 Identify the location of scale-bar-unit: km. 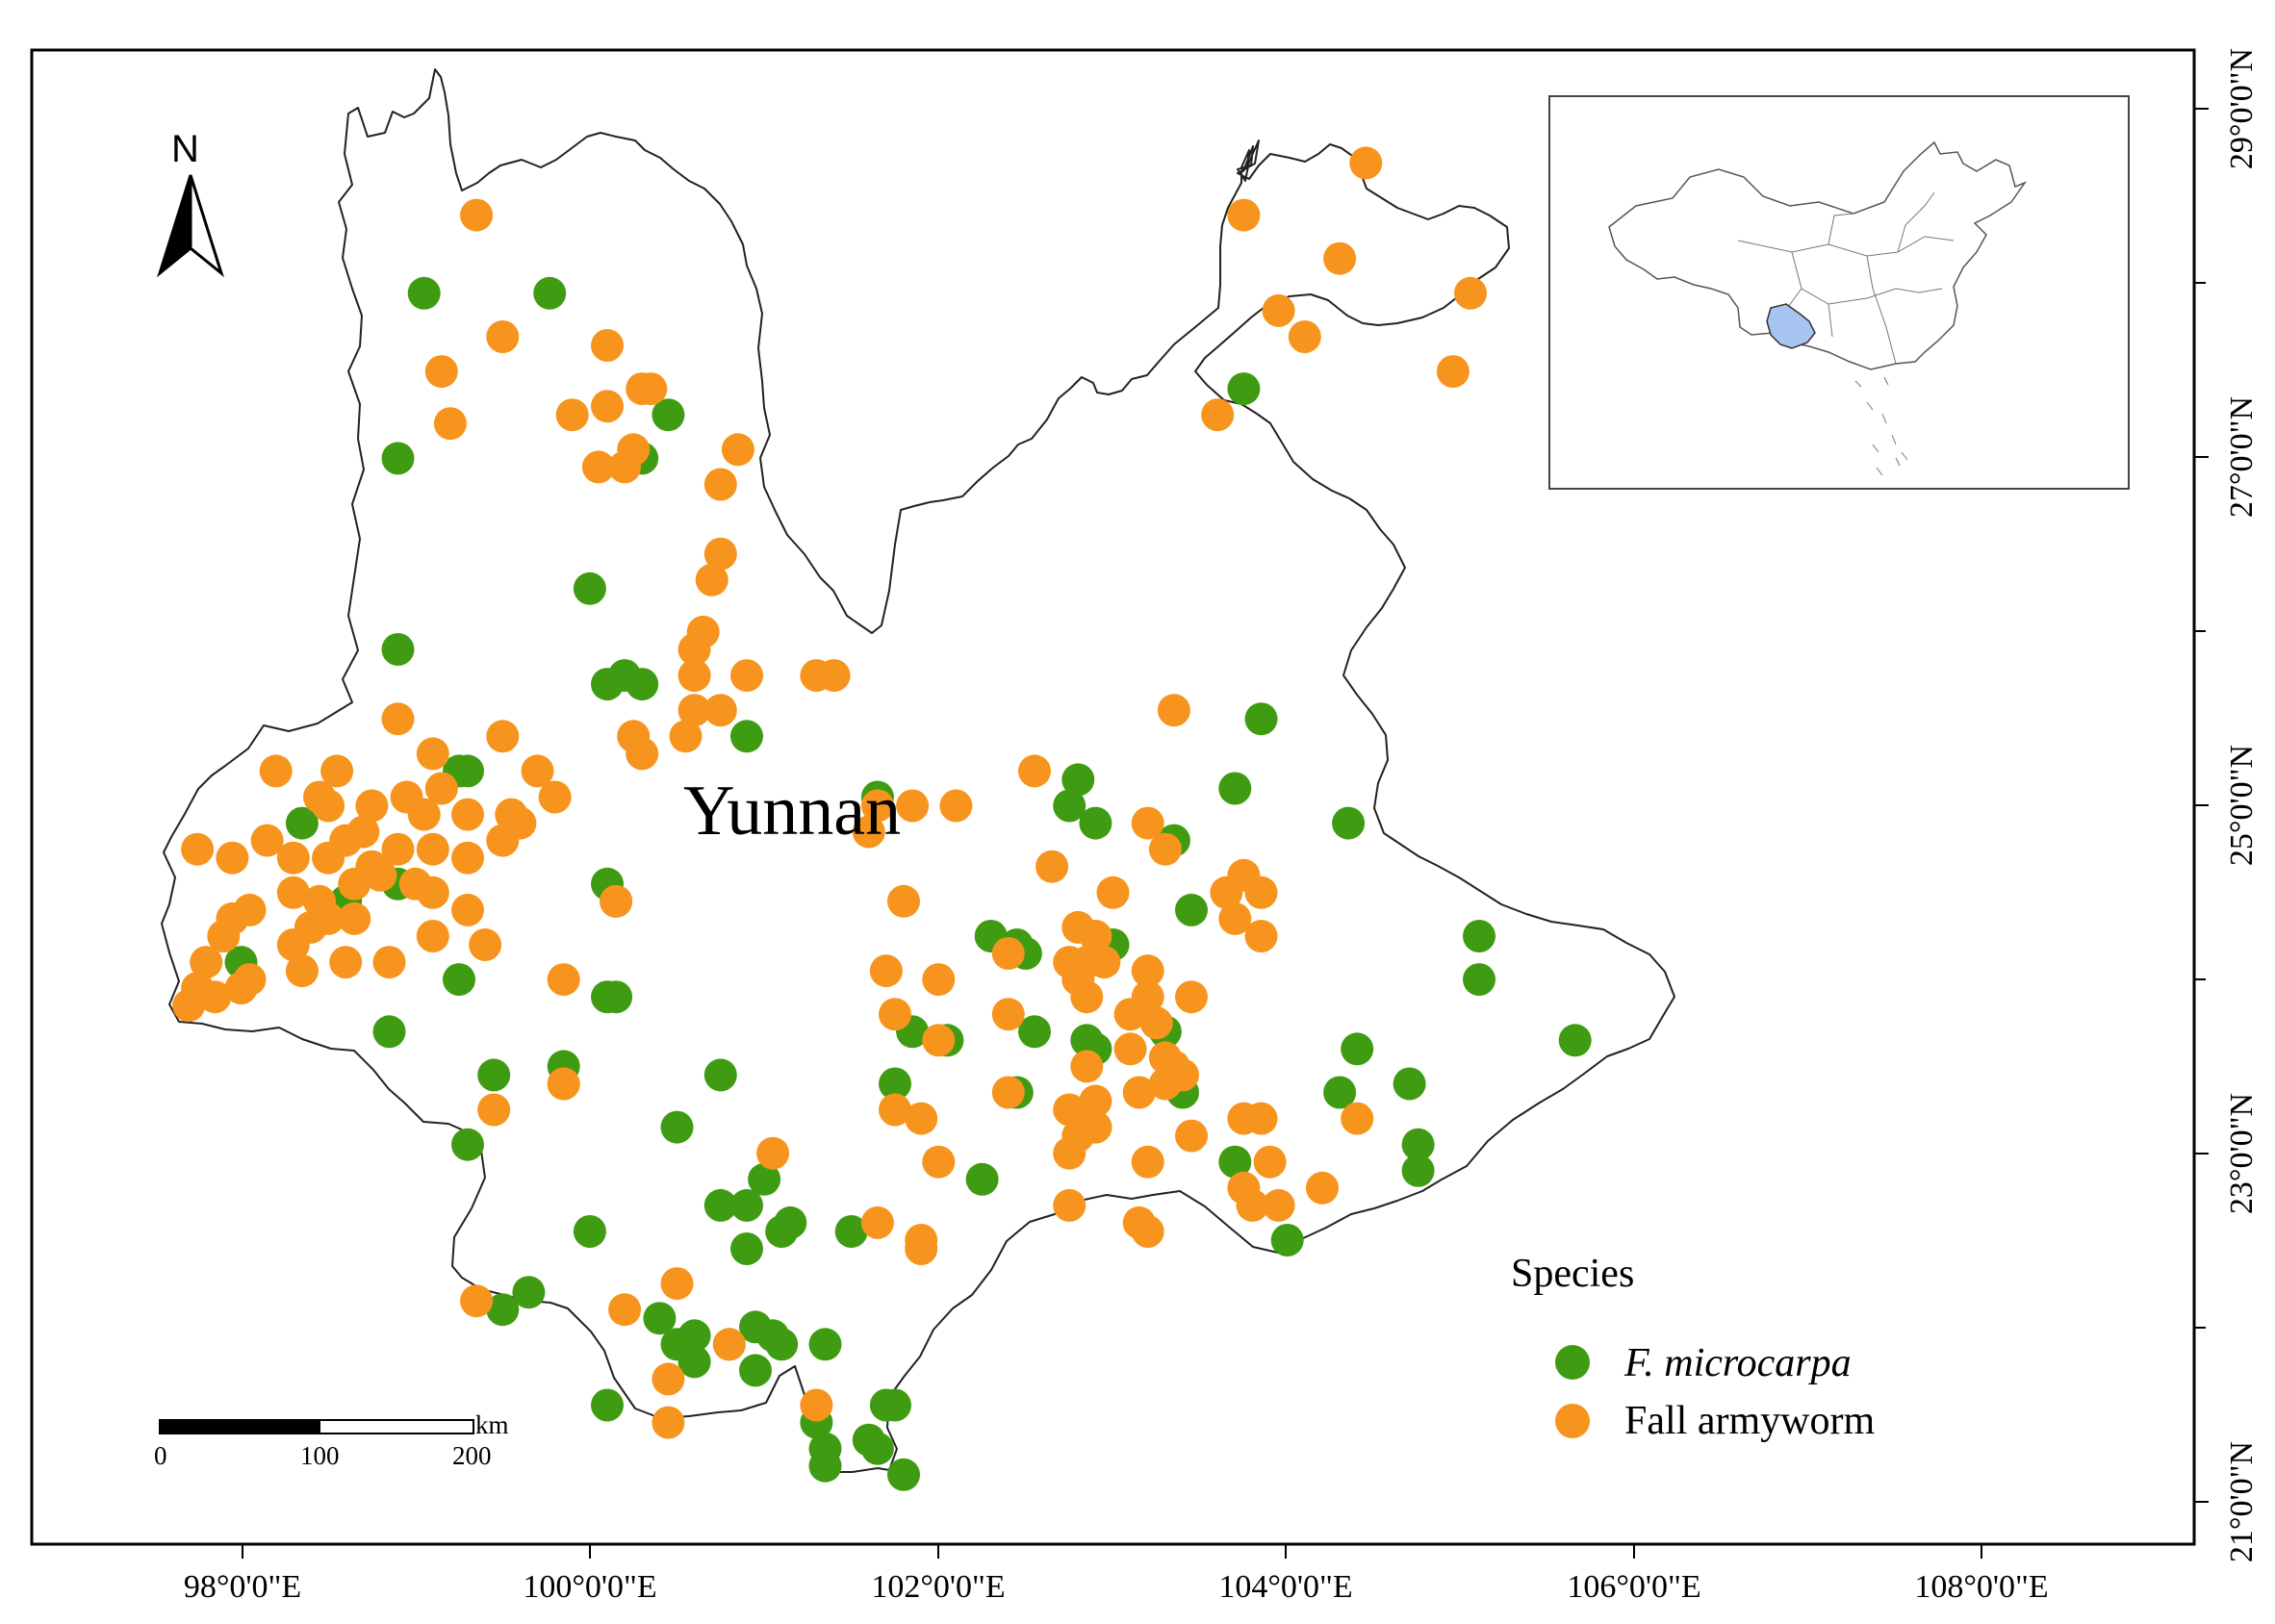
(492, 1424).